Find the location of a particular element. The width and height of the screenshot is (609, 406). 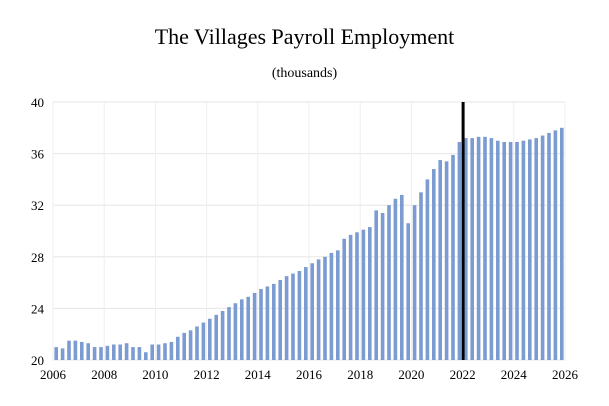

x-tick-label: 2026 is located at coordinates (565, 374).